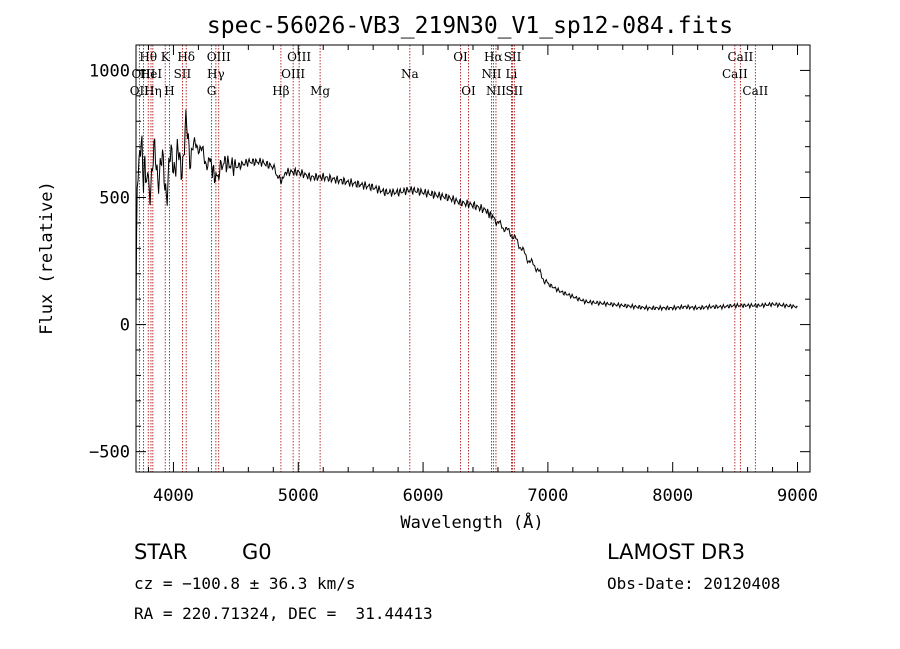 This screenshot has height=649, width=900. I want to click on sky-coordinates: RA = 220.71324, DEC = 31.44413, so click(283, 613).